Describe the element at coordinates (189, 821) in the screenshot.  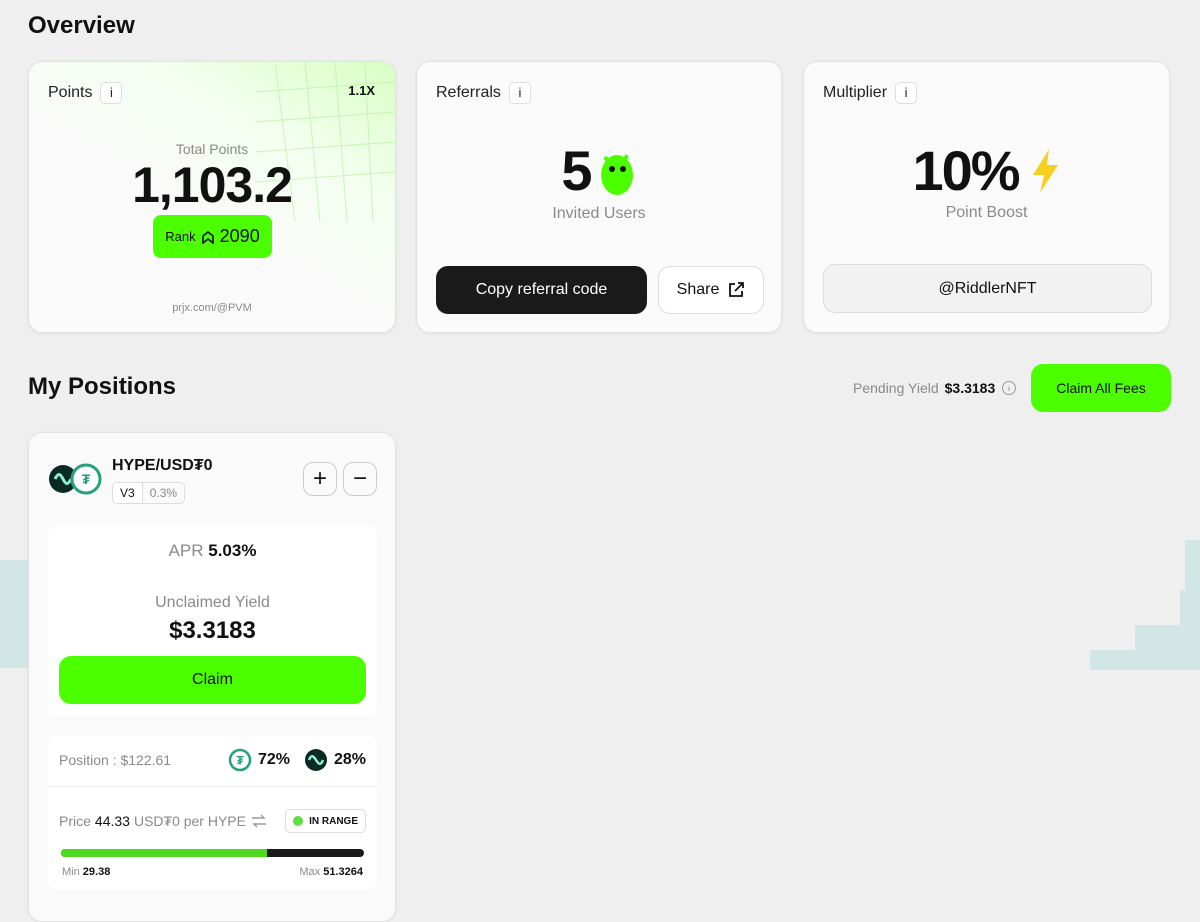
I see `price-unit: USD₮0 per HYPE` at that location.